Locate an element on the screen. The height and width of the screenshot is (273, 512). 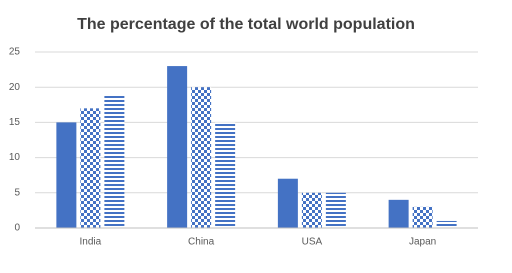
x-tick-label: USA is located at coordinates (312, 242).